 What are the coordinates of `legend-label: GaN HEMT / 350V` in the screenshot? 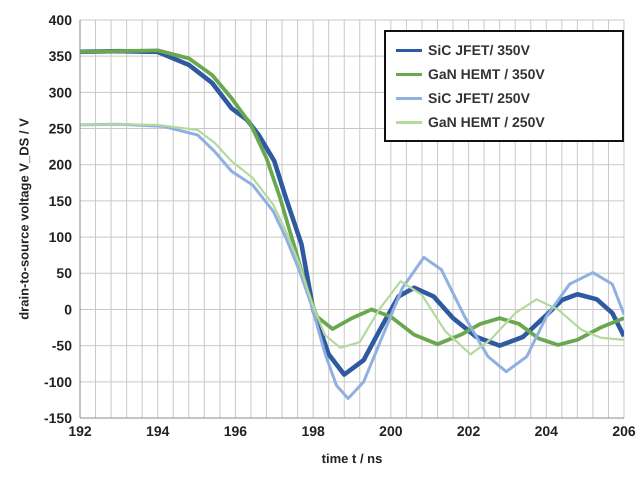 It's located at (486, 74).